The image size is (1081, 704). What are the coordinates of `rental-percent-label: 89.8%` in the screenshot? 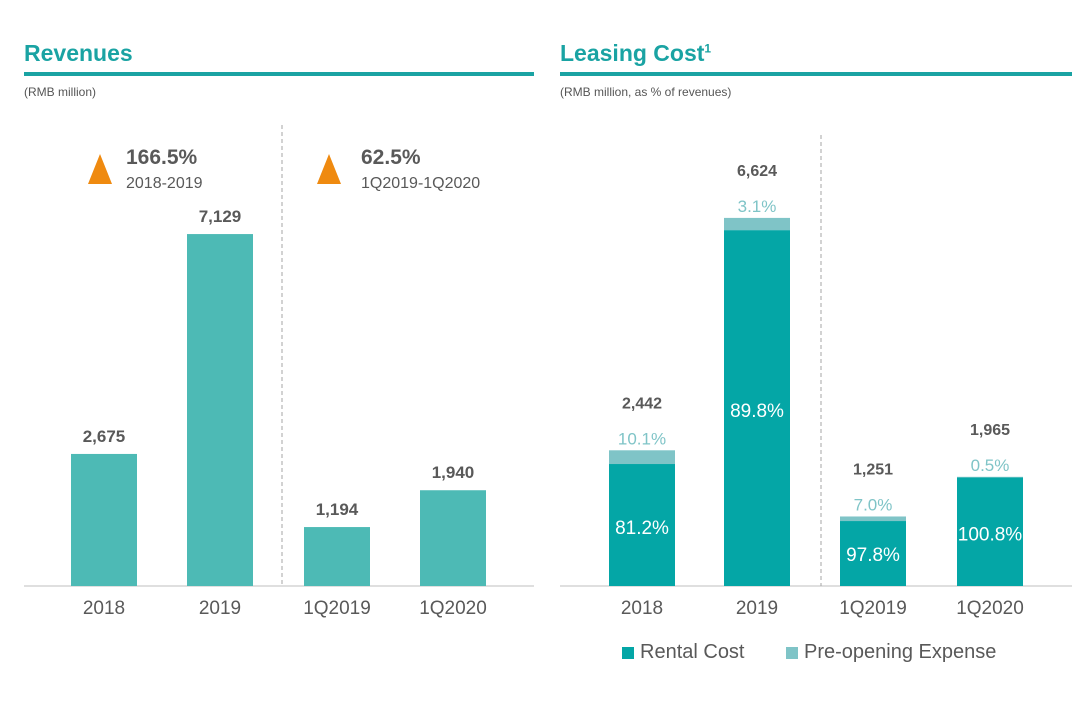 It's located at (757, 411).